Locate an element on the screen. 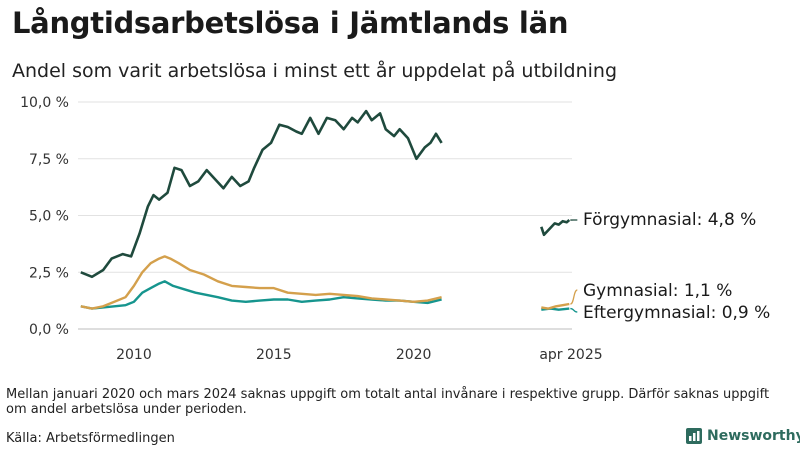 The width and height of the screenshot is (800, 450). series-line-recent-f-rgymnasial is located at coordinates (555, 228).